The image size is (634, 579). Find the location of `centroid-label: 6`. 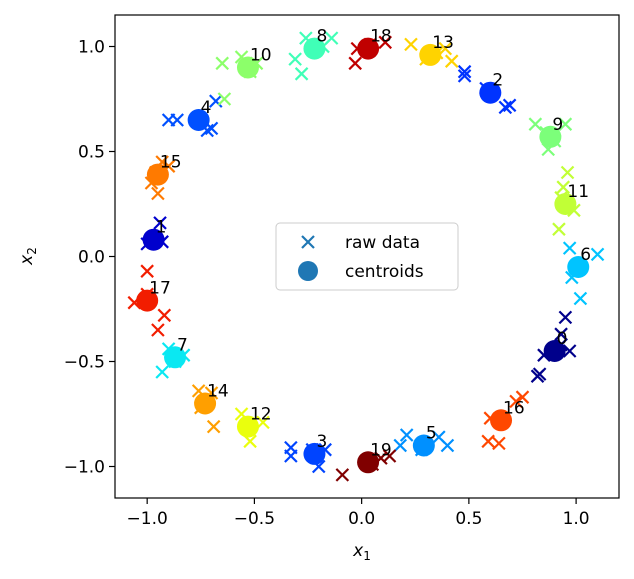

centroid-label: 6 is located at coordinates (585, 255).